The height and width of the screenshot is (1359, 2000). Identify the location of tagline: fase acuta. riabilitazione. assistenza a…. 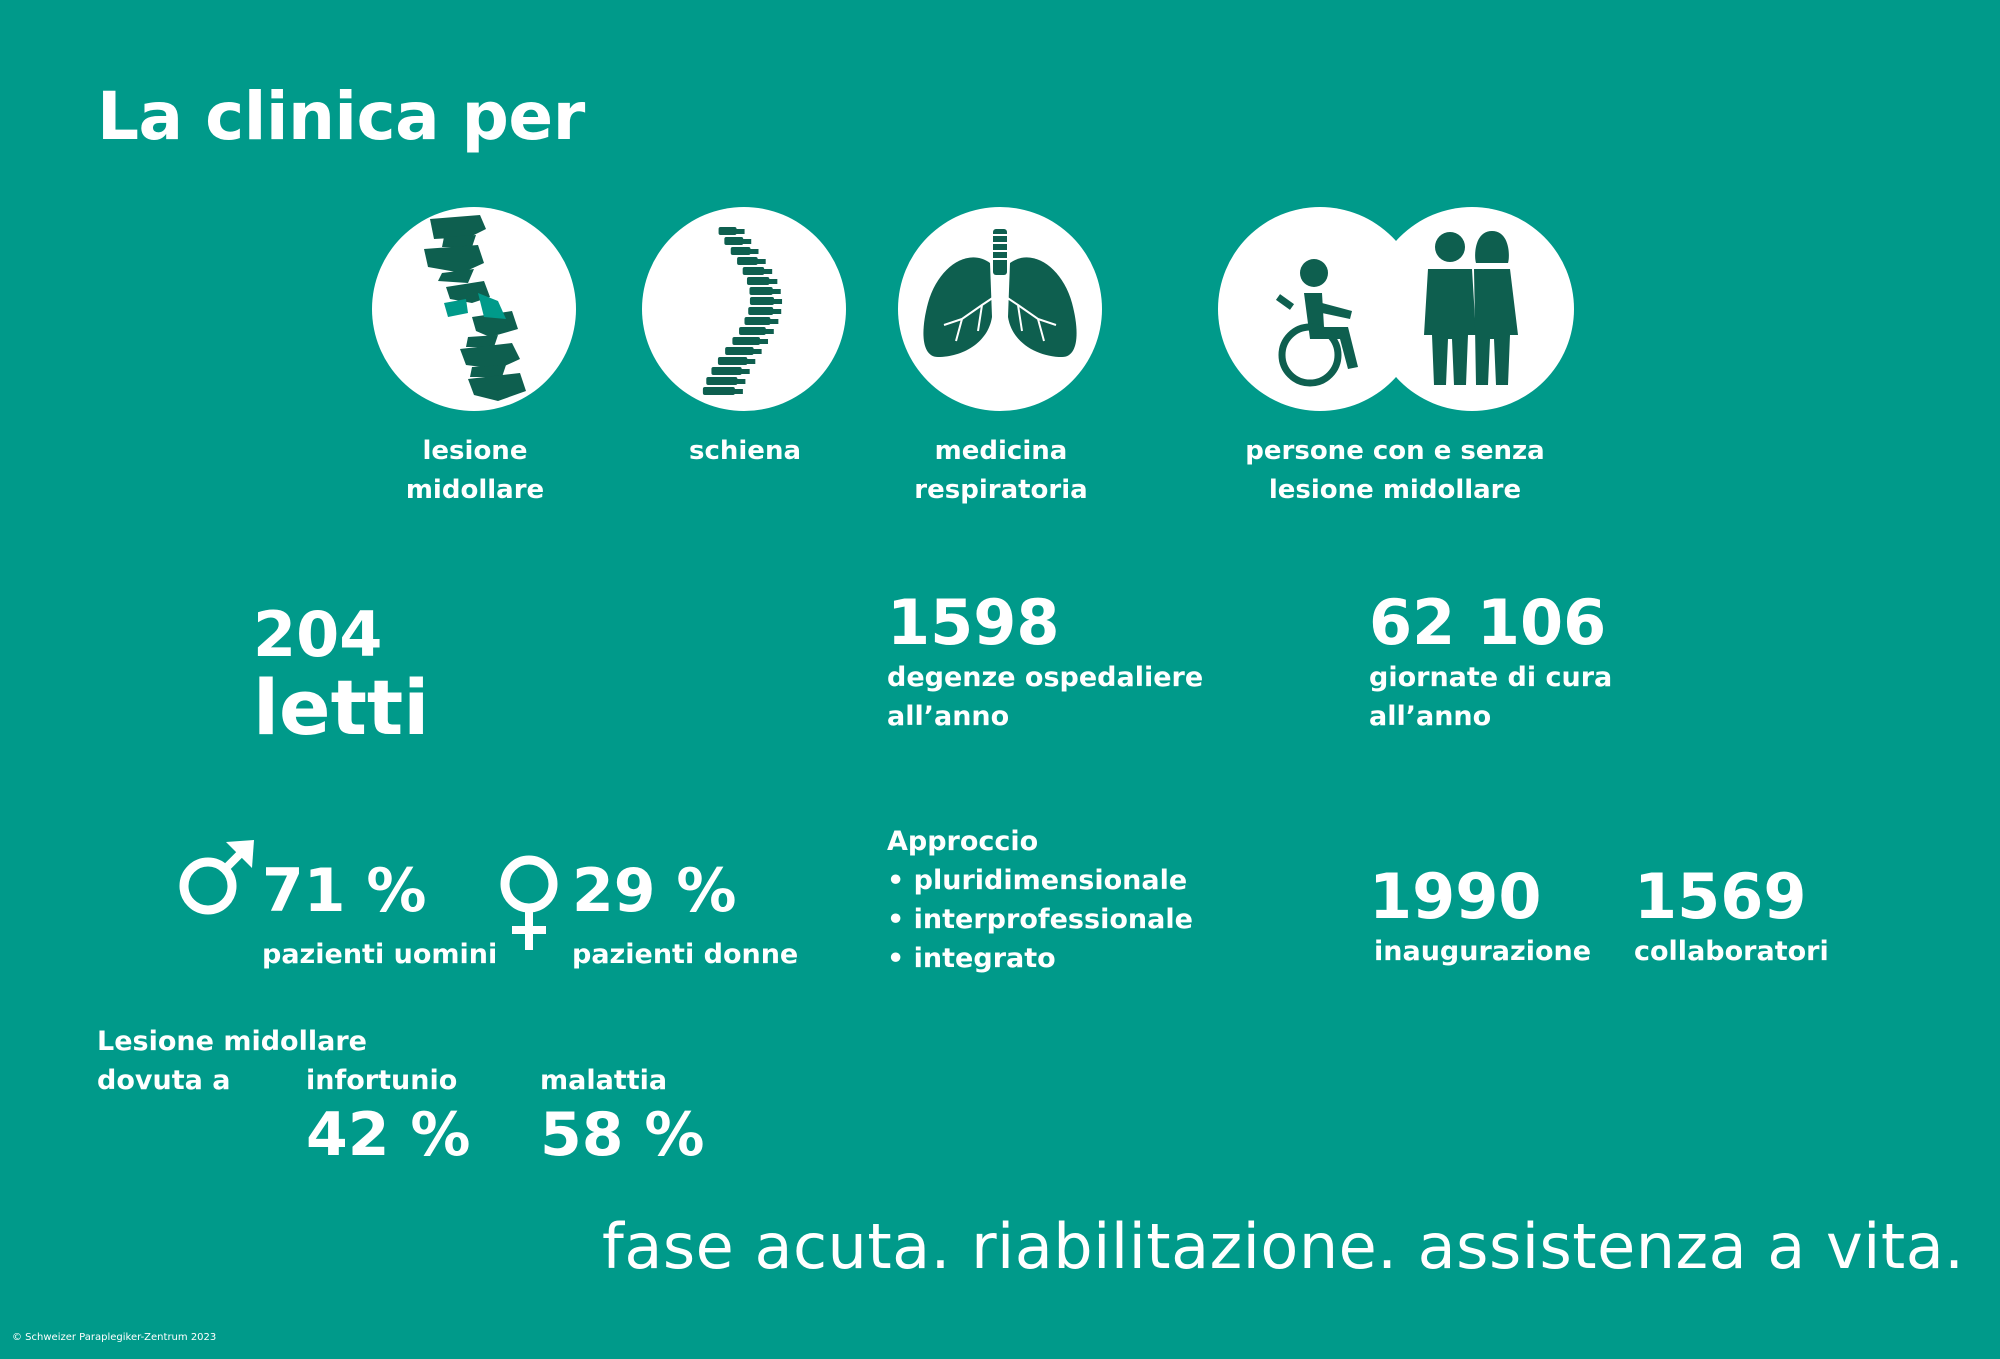
(1283, 1246).